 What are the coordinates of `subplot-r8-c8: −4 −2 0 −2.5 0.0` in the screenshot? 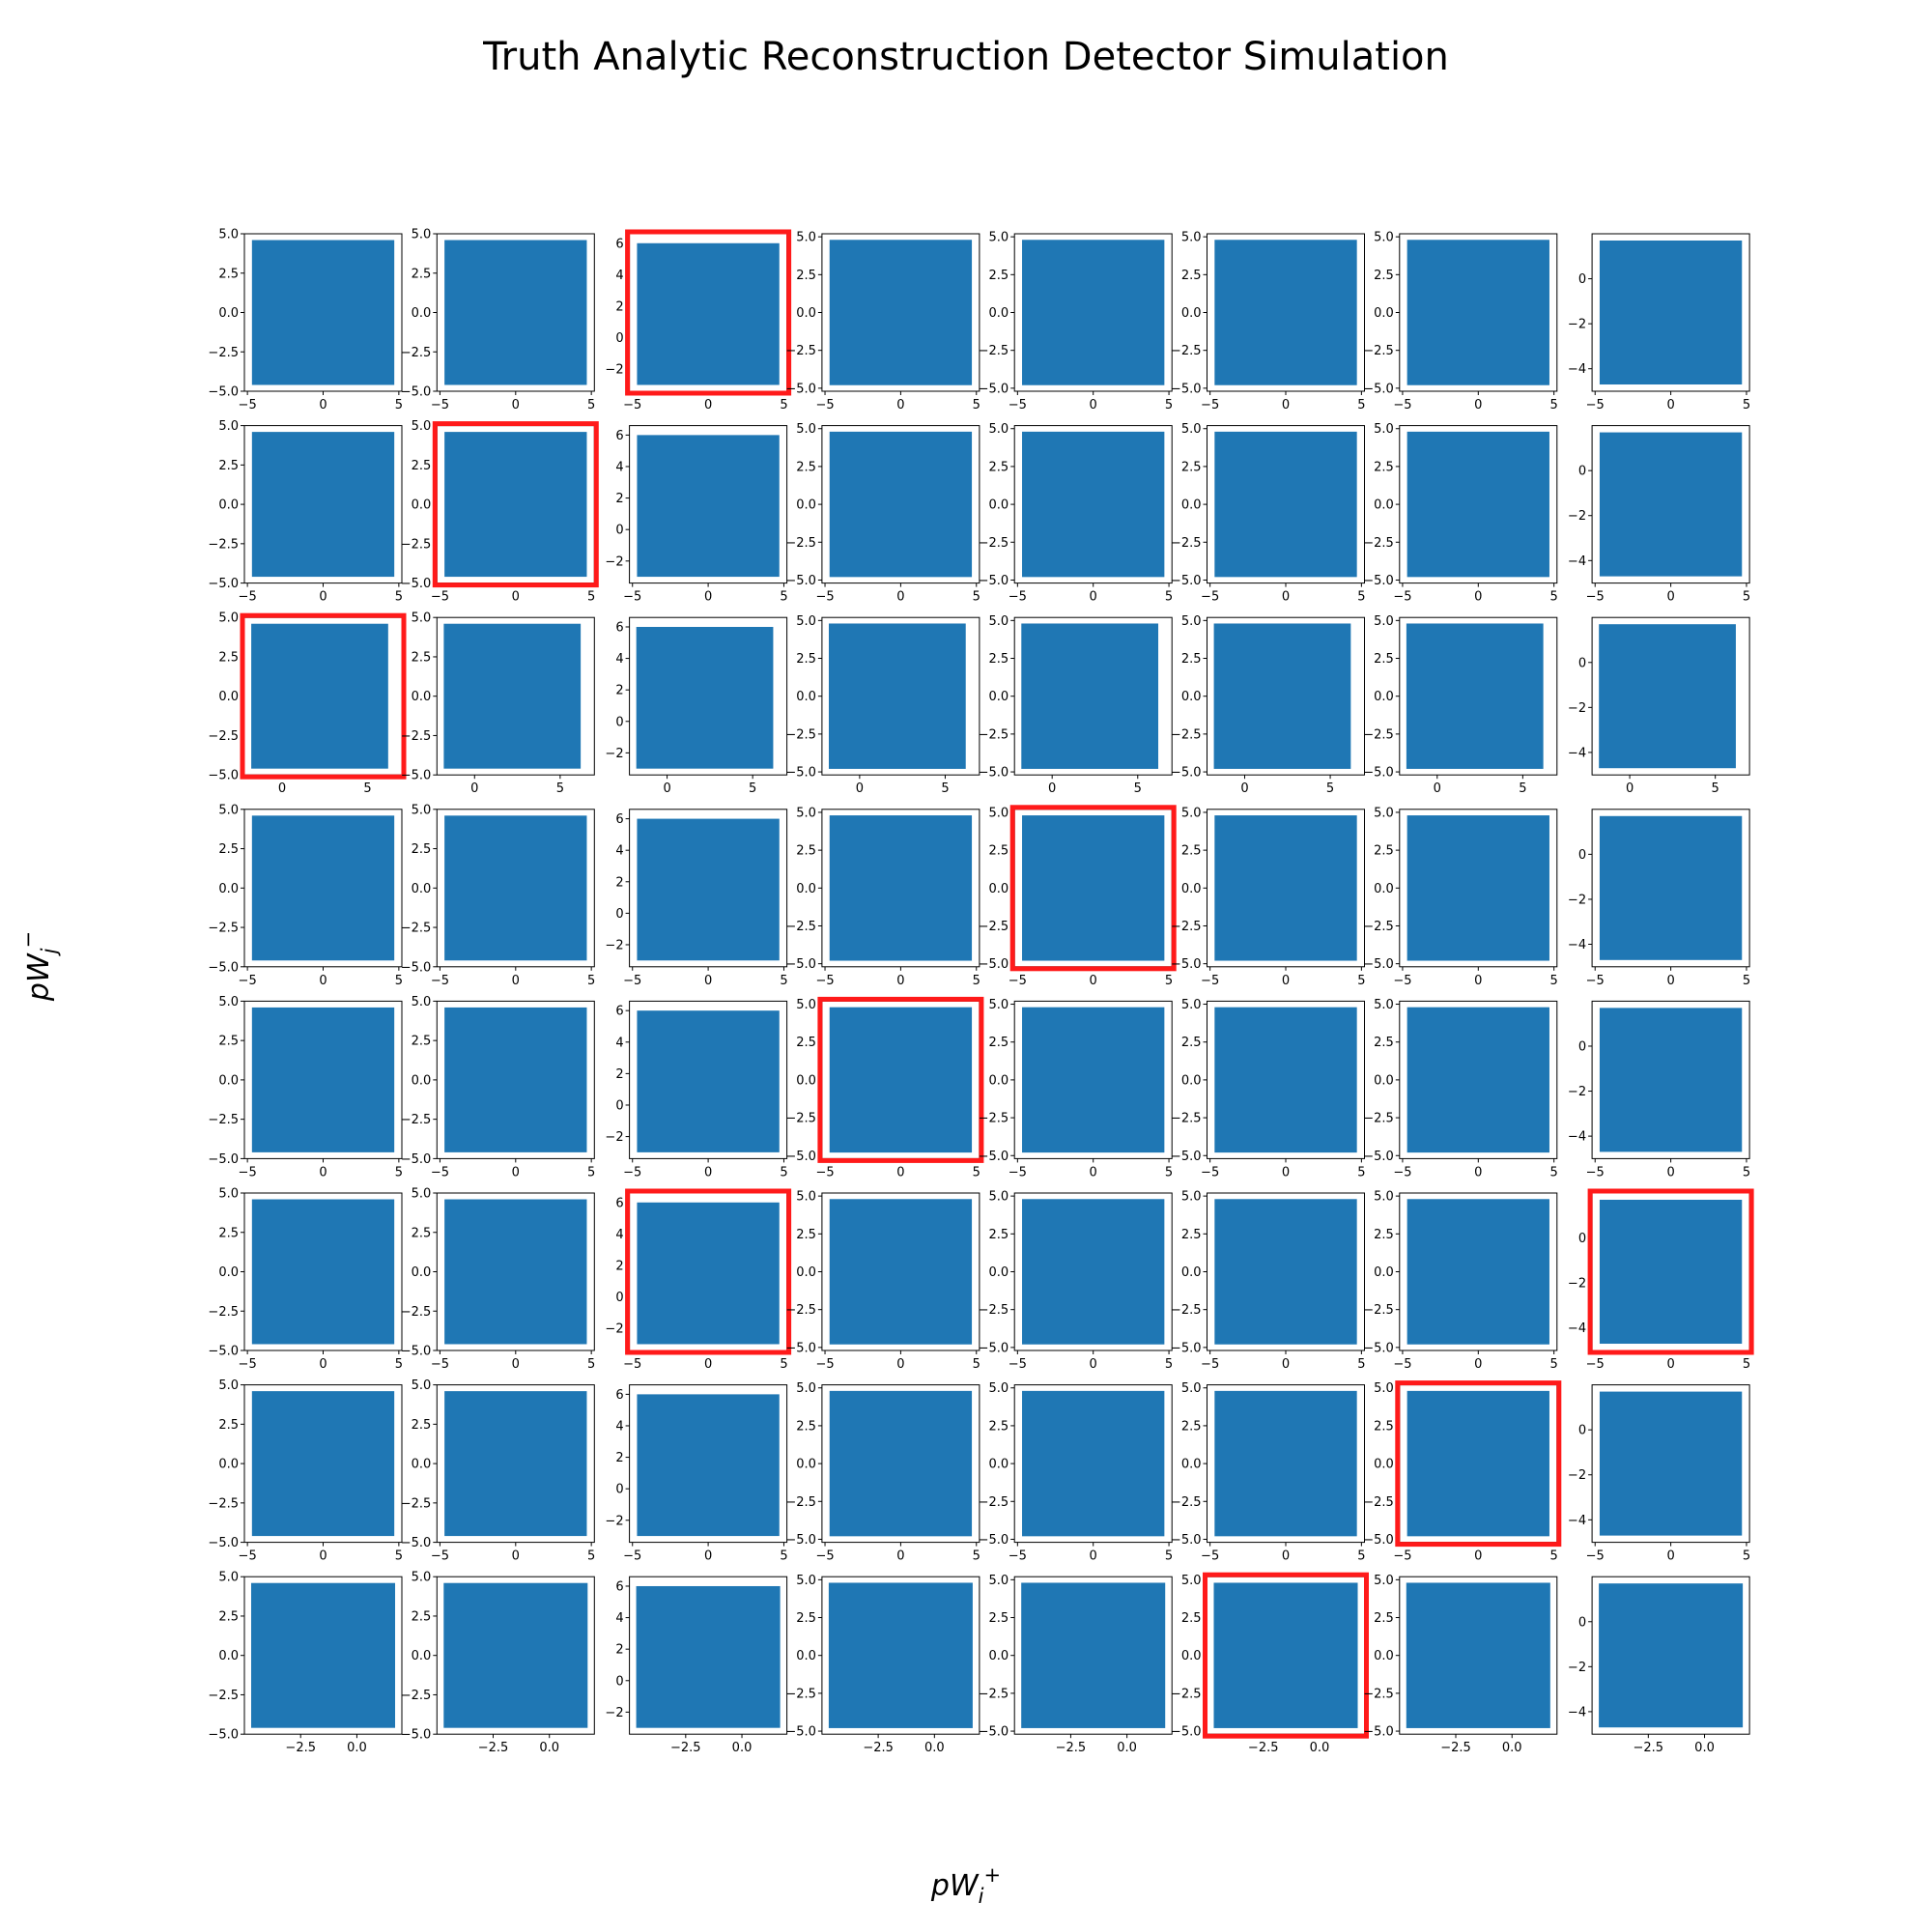 It's located at (1659, 1665).